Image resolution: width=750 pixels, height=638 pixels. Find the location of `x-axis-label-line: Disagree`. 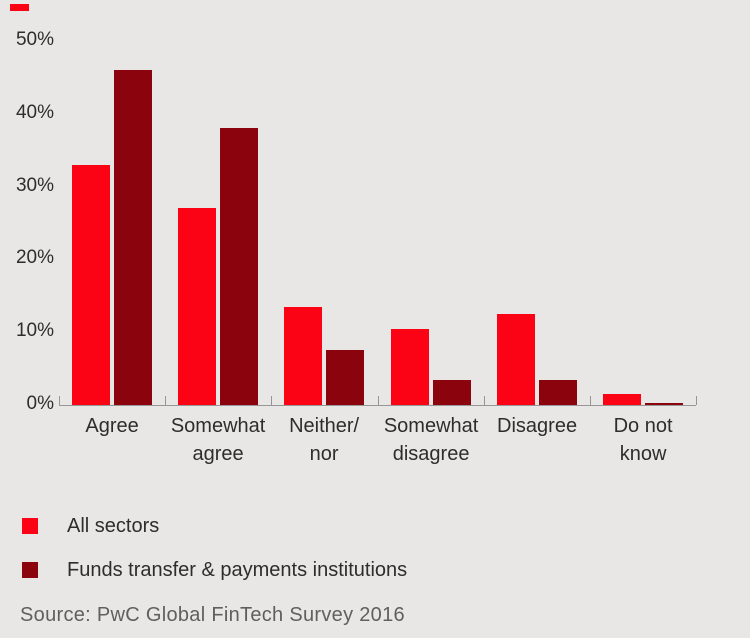

x-axis-label-line: Disagree is located at coordinates (537, 426).